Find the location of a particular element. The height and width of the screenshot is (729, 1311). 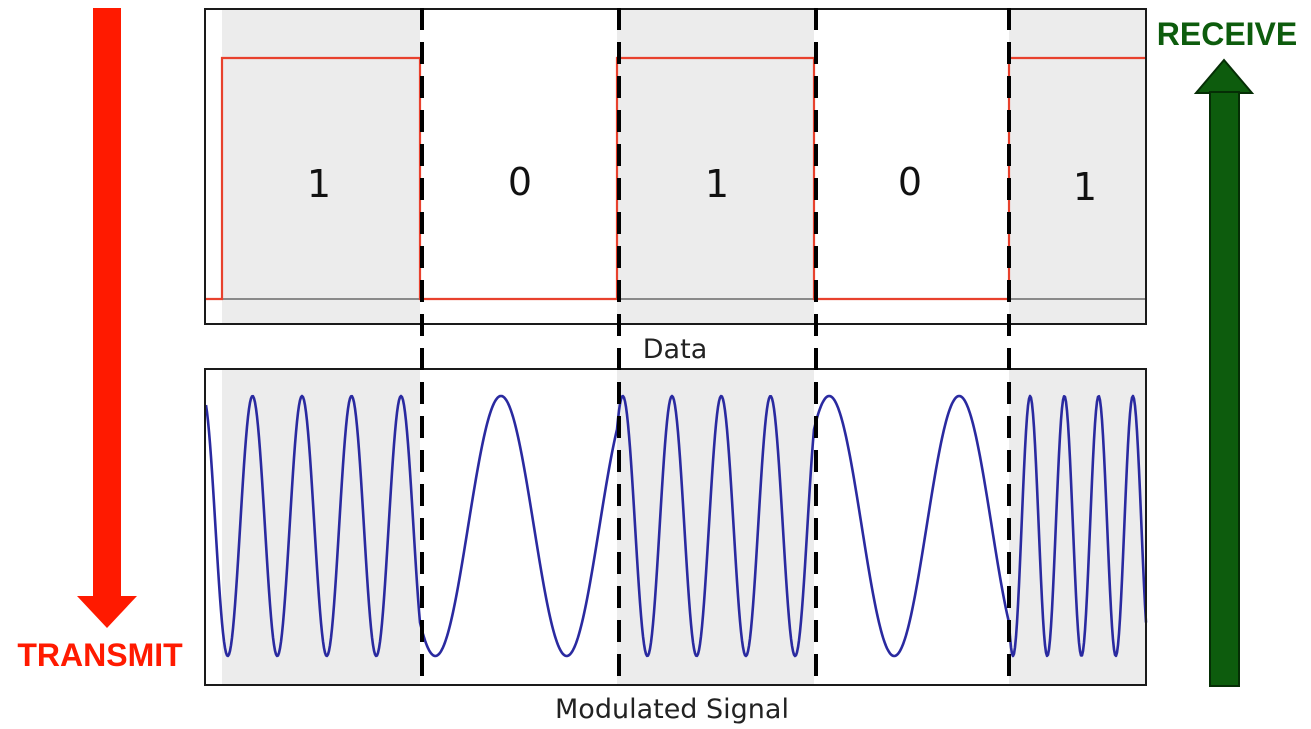

bit-label-5: 1 is located at coordinates (1085, 187).